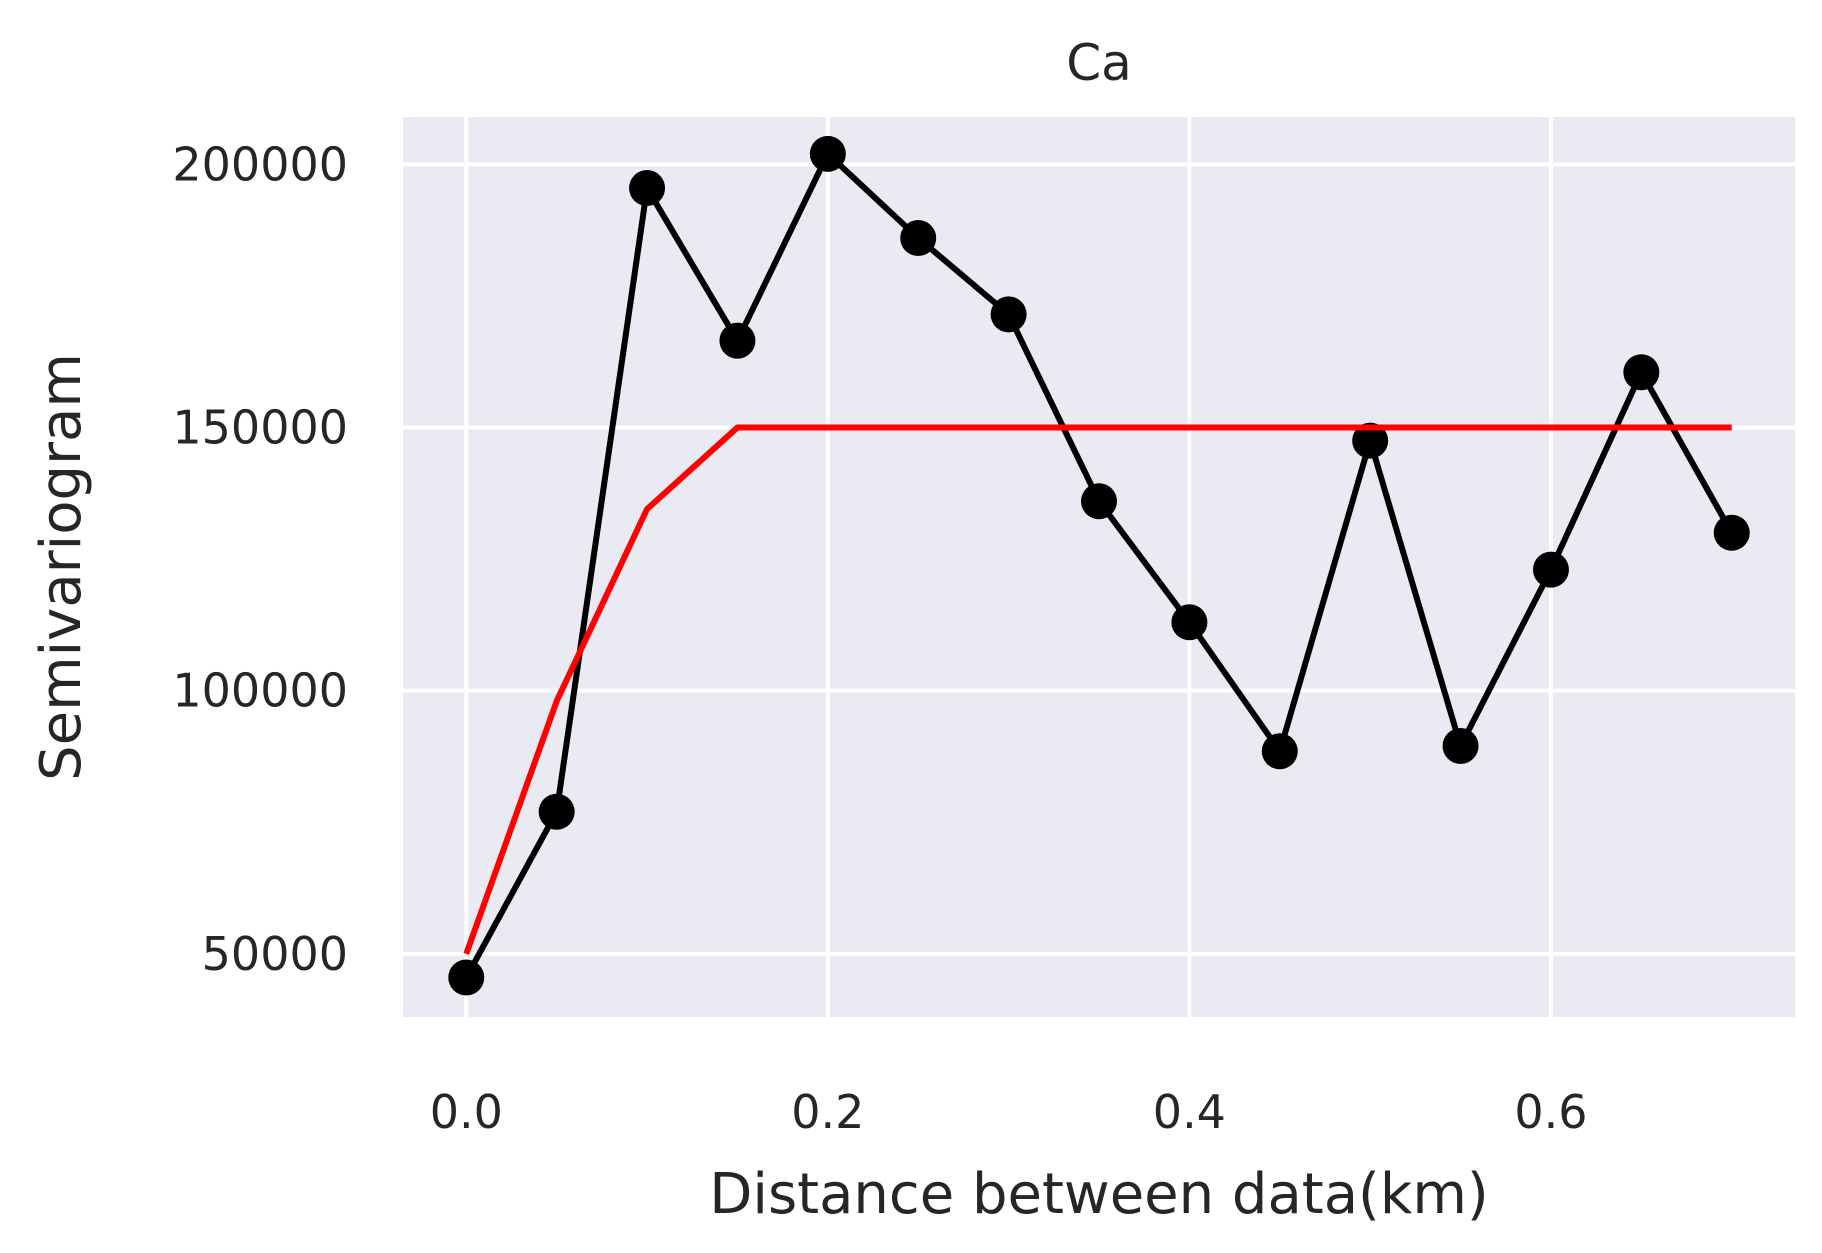 This screenshot has width=1822, height=1253. I want to click on x-tick-labels: 0.0 0.2 0.4 0.6, so click(1009, 1112).